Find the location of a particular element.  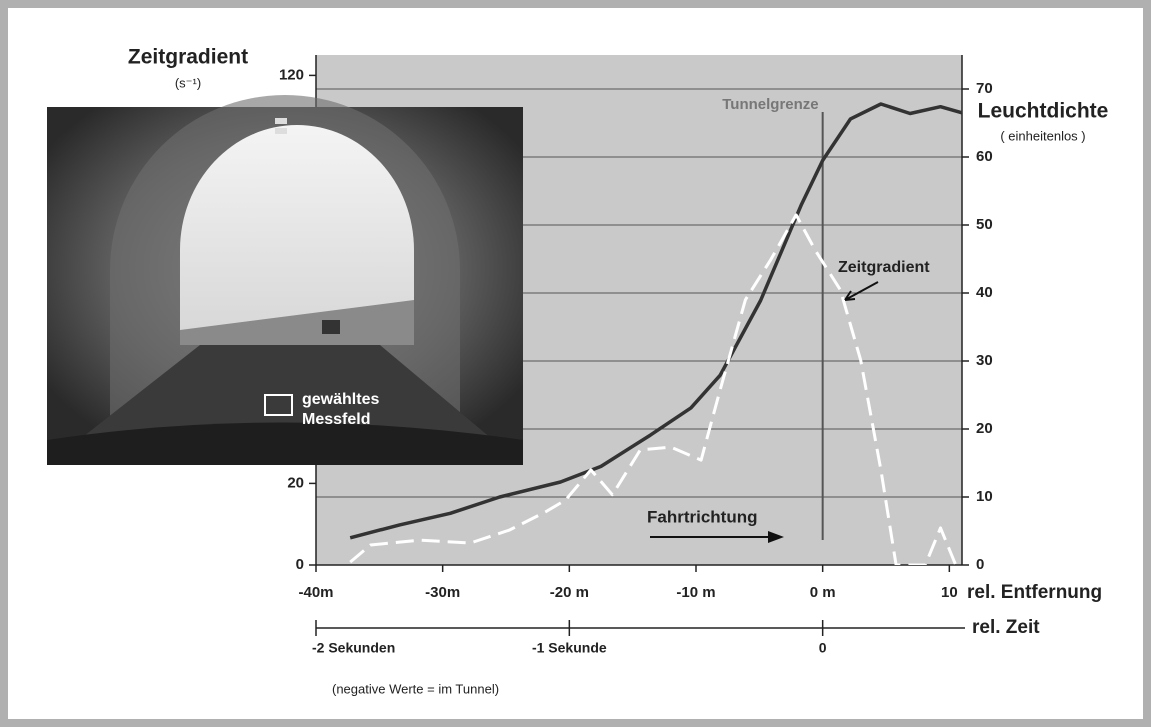

annotation-arrow is located at coordinates (861, 291).